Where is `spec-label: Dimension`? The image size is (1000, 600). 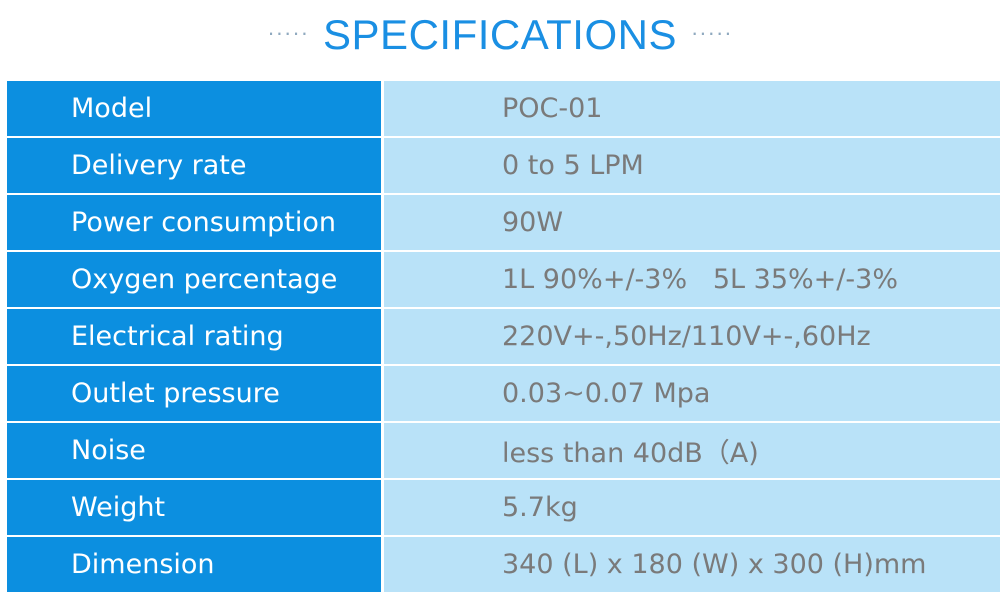 spec-label: Dimension is located at coordinates (194, 564).